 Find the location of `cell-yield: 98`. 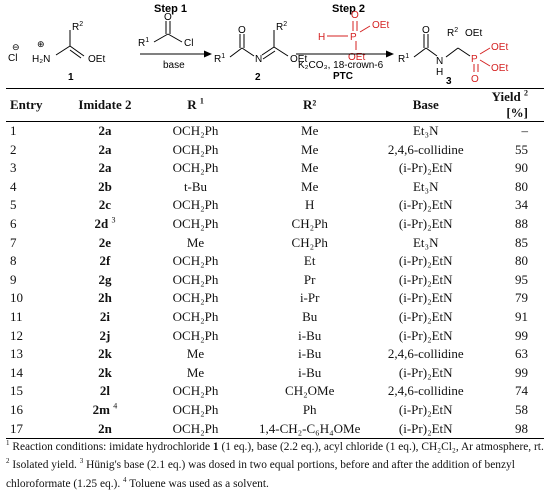

cell-yield: 98 is located at coordinates (511, 429).